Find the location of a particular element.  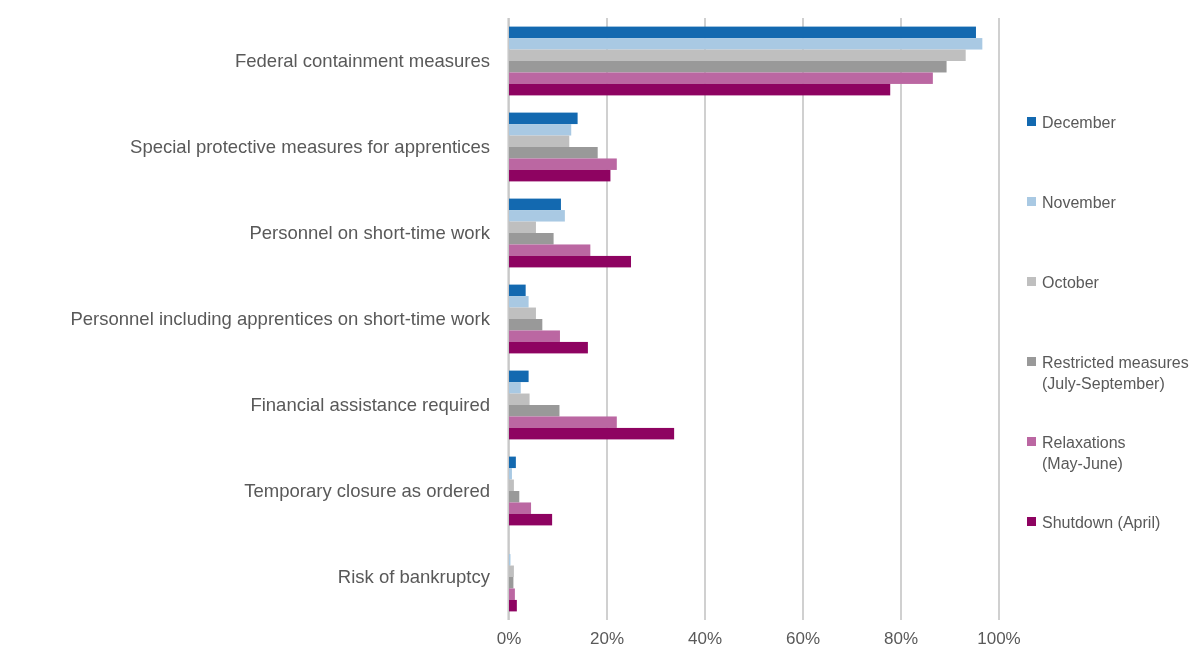

x-tick-label: 20% is located at coordinates (607, 637).